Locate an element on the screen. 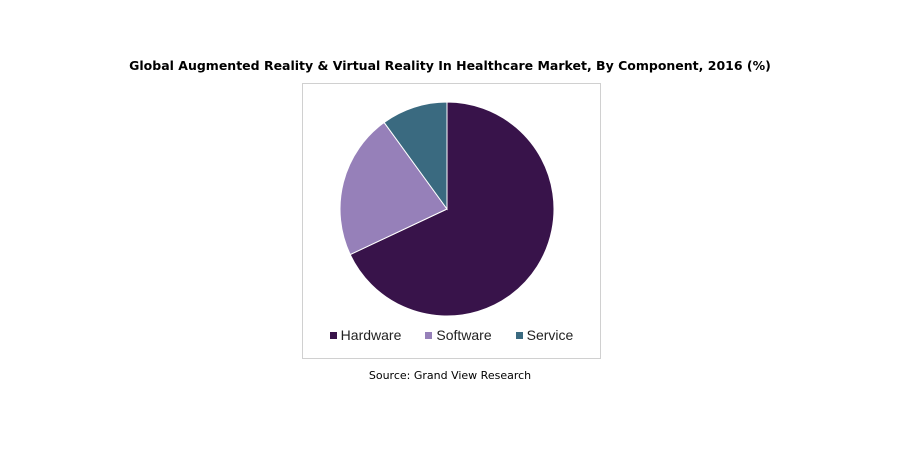 This screenshot has height=450, width=900. pie-slice-software is located at coordinates (393, 188).